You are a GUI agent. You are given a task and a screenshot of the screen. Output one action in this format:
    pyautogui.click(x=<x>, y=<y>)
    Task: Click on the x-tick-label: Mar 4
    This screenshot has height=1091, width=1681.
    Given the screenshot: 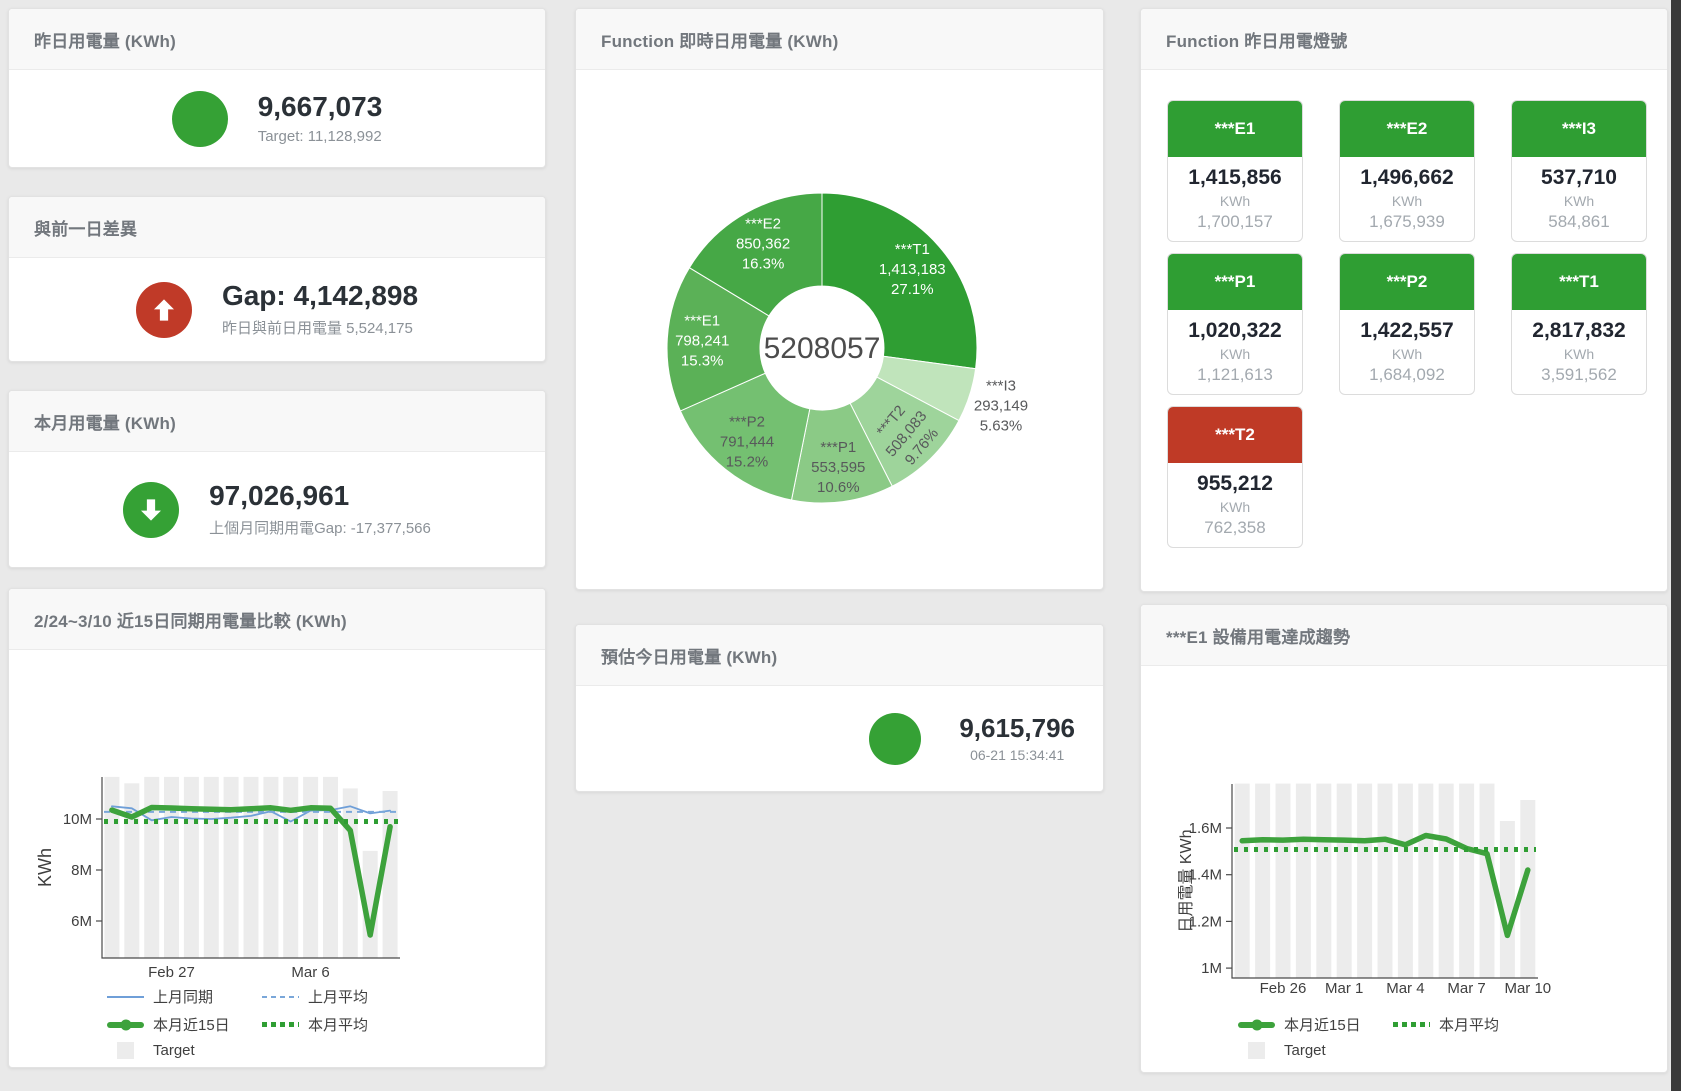 What is the action you would take?
    pyautogui.click(x=1405, y=988)
    